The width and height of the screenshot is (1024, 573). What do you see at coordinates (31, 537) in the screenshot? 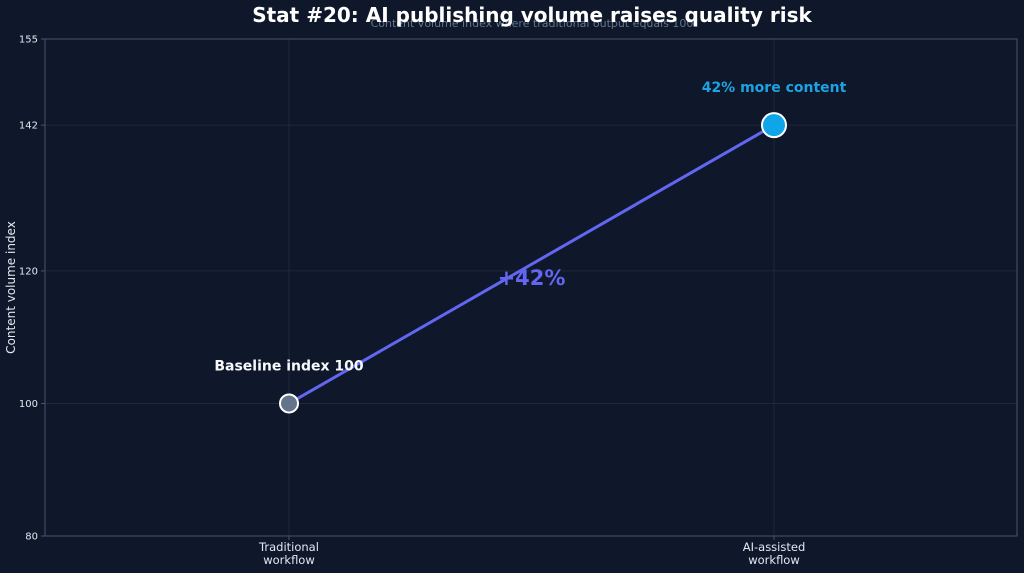
I see `y-tick-label: 80` at bounding box center [31, 537].